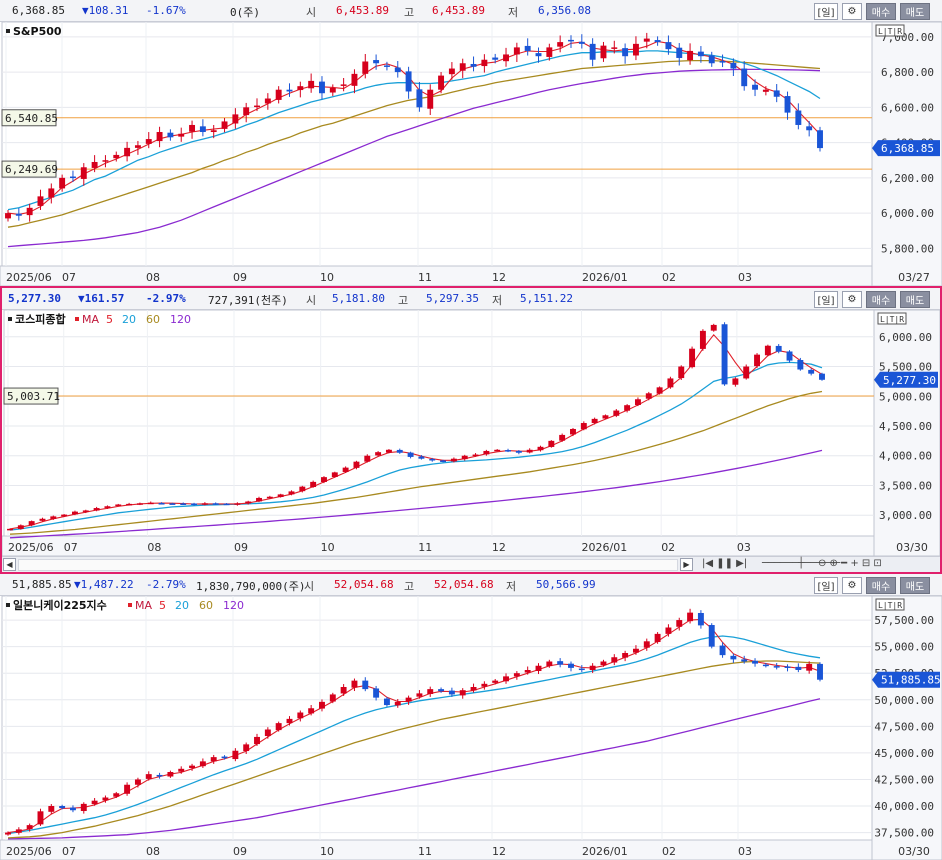 Image resolution: width=942 pixels, height=860 pixels. Describe the element at coordinates (826, 11) in the screenshot. I see `period-button: [일]` at that location.